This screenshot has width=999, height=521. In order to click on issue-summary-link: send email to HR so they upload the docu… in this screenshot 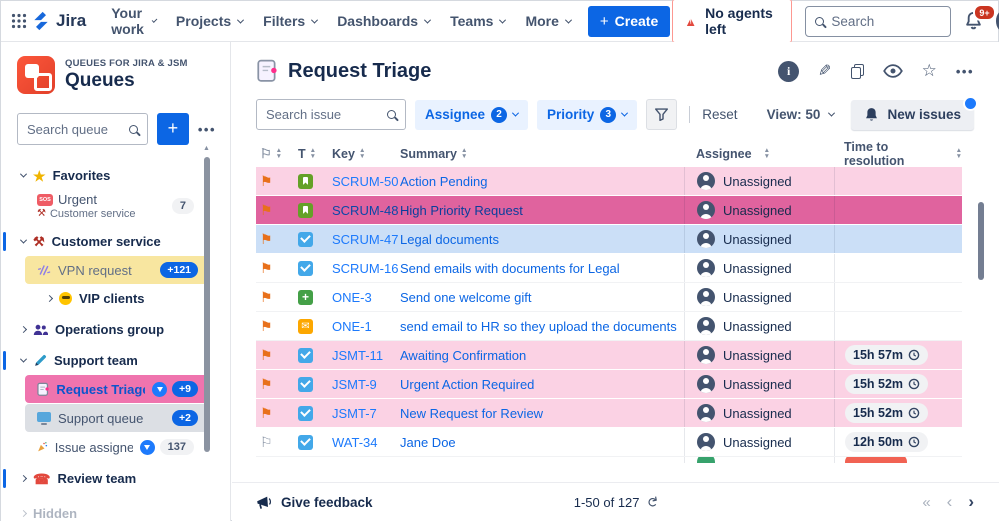, I will do `click(538, 326)`.